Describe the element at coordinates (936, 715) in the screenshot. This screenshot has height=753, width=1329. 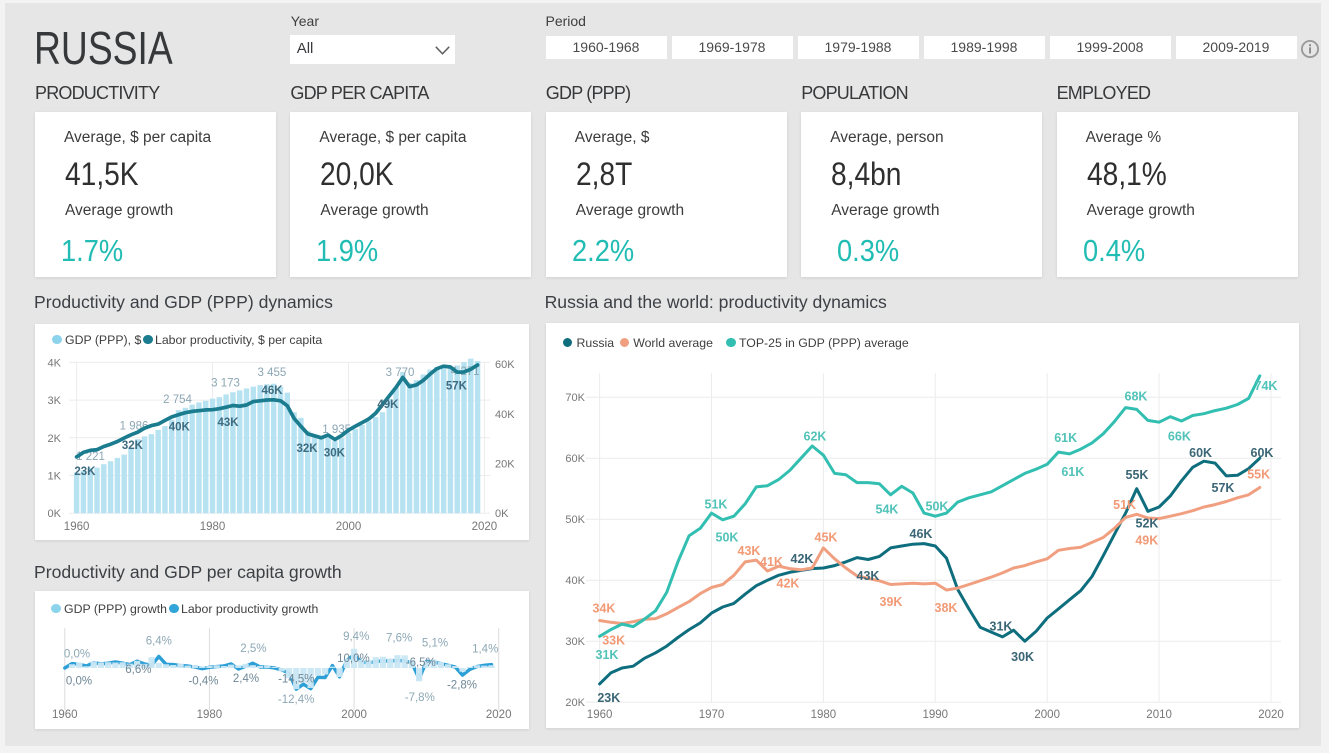
I see `svg-text: 1990` at that location.